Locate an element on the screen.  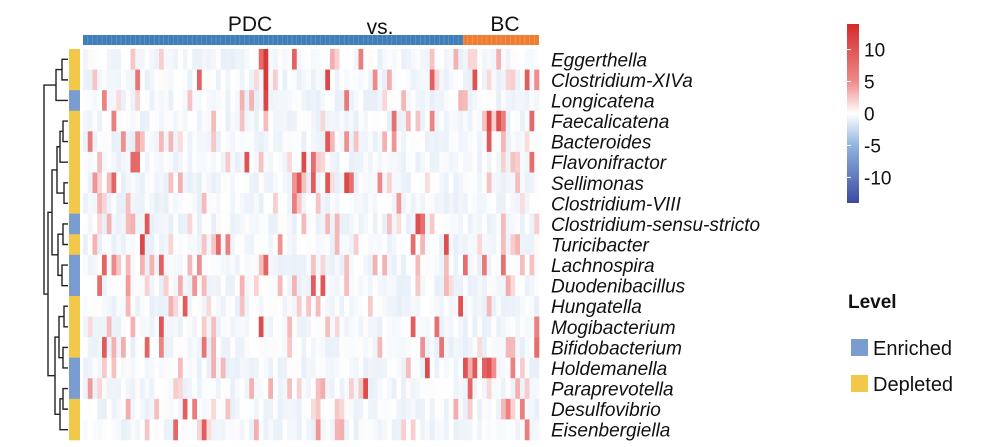
dendrogram-link is located at coordinates (65, 193).